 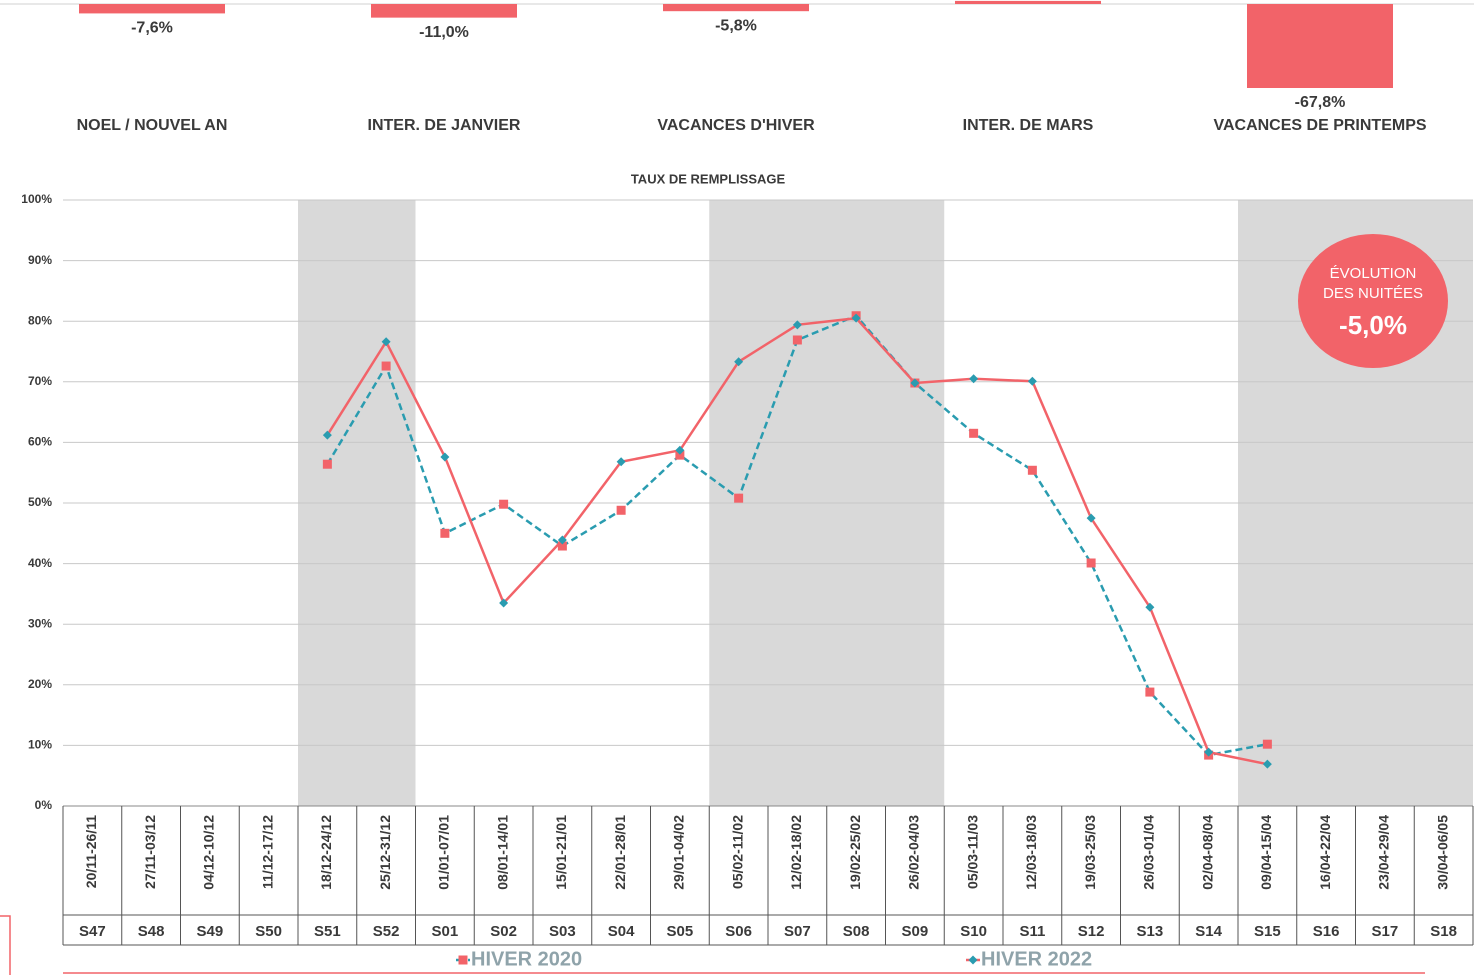 I want to click on category-label: VACANCES D'HIVER, so click(x=736, y=125).